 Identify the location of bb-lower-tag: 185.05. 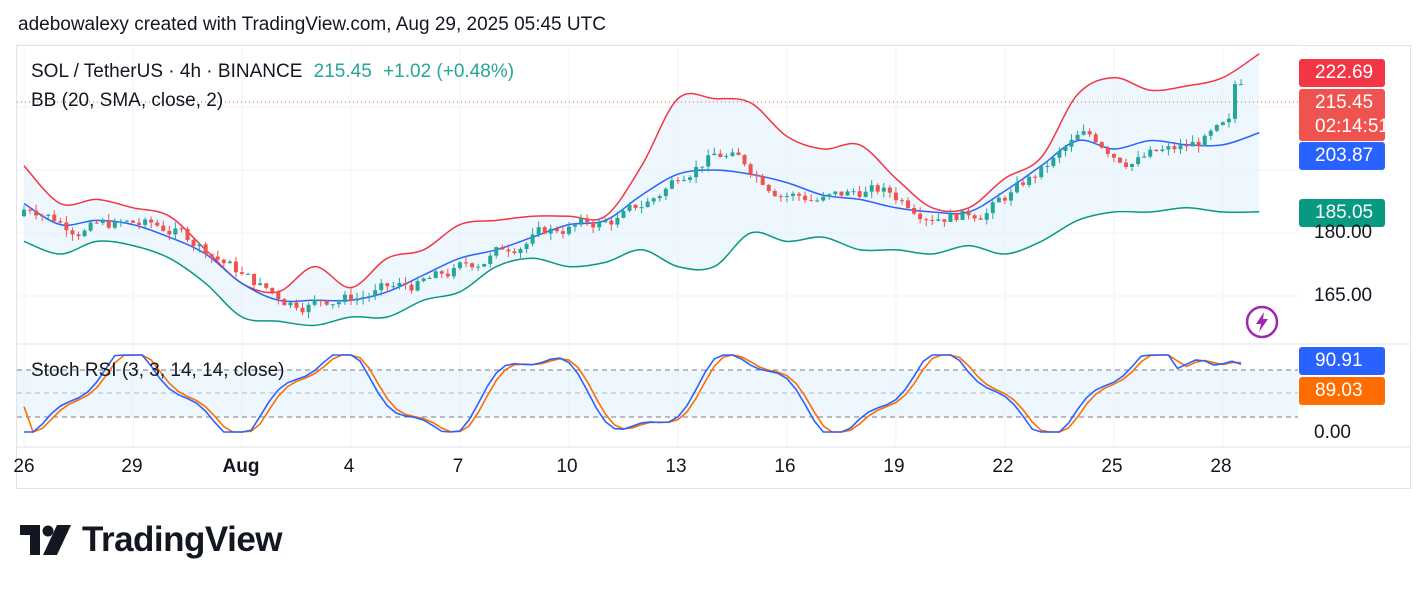
(1342, 213).